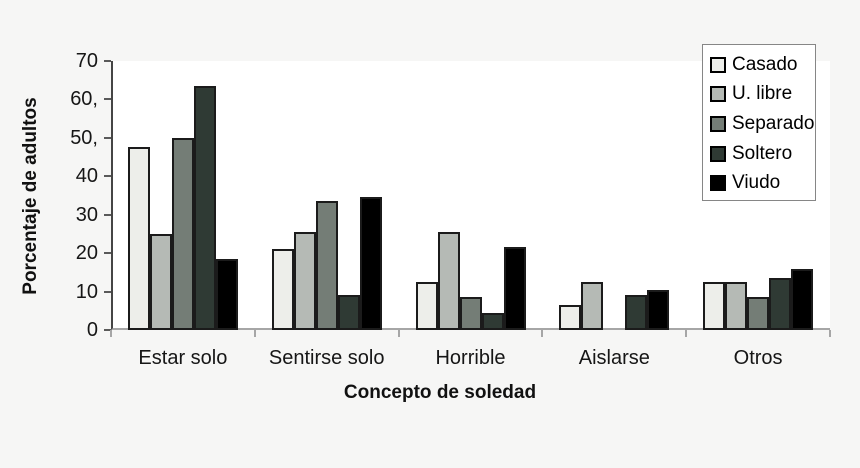 The width and height of the screenshot is (860, 468). I want to click on x-category-label-aislarse: Aislarse, so click(614, 358).